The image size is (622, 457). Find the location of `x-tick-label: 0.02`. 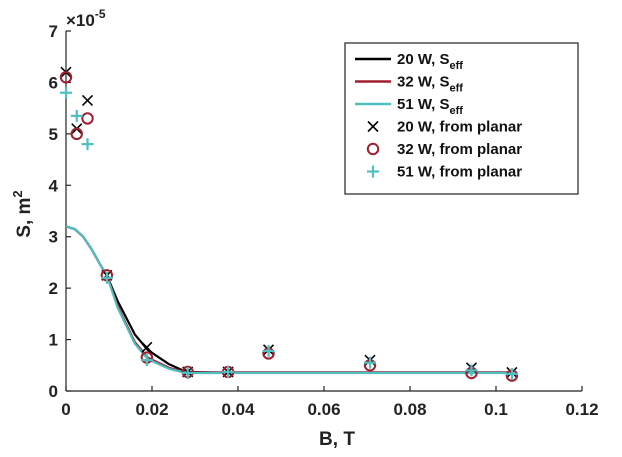

x-tick-label: 0.02 is located at coordinates (151, 409).